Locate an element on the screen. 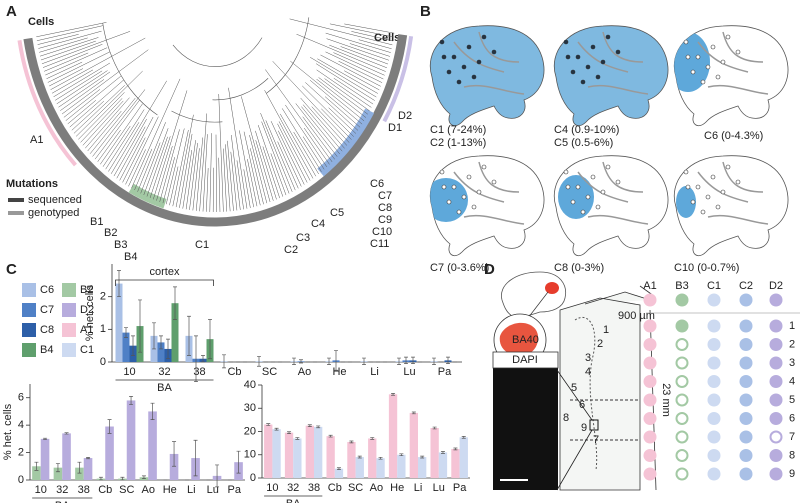 The image size is (800, 503). legend-label: B2 is located at coordinates (86, 290).